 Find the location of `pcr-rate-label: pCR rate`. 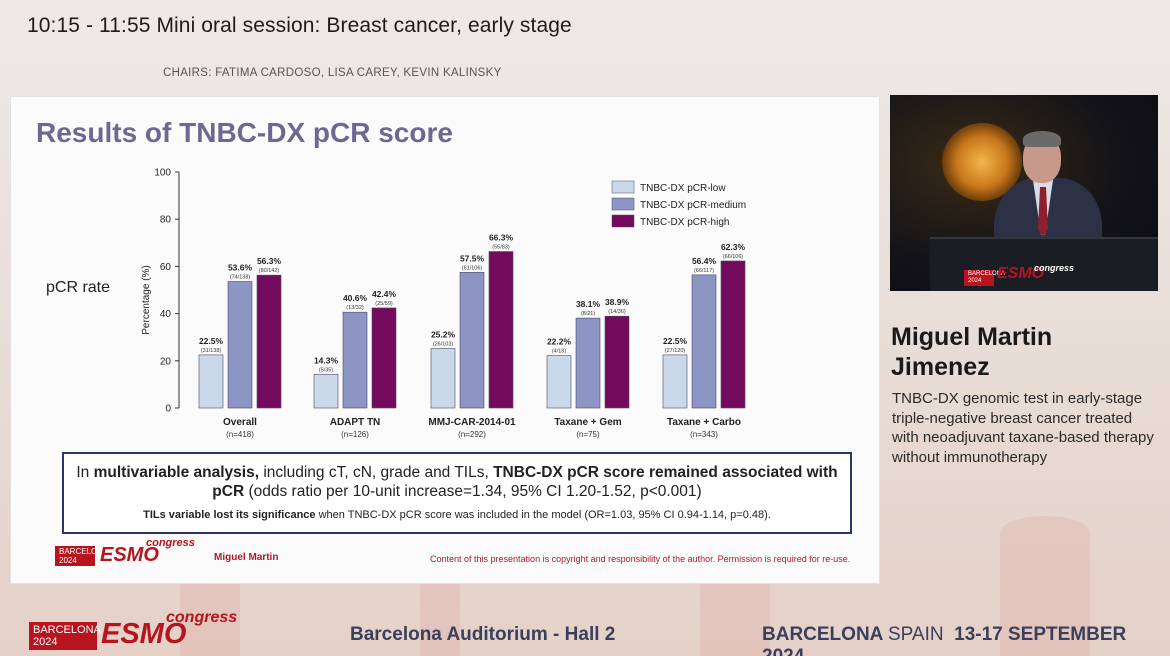

pcr-rate-label: pCR rate is located at coordinates (78, 287).